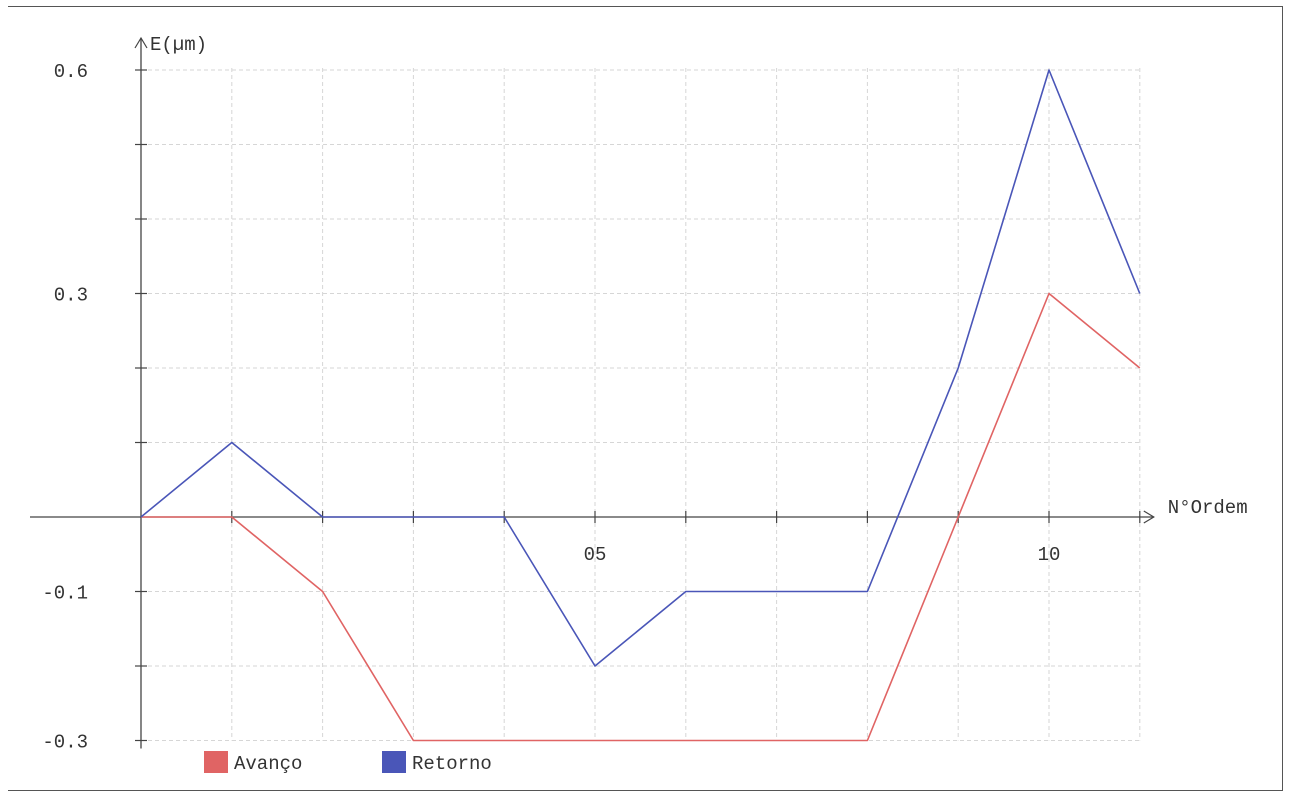 This screenshot has width=1292, height=798. I want to click on y-axis-title: E(µm), so click(178, 45).